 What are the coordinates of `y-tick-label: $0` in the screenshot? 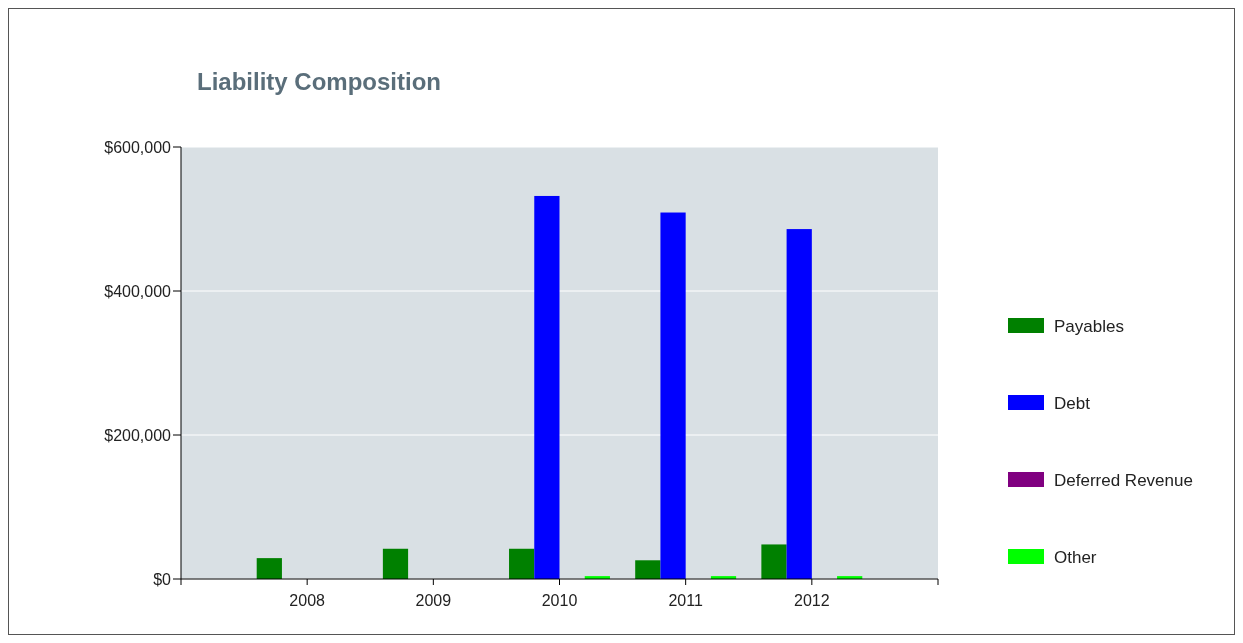 It's located at (162, 579).